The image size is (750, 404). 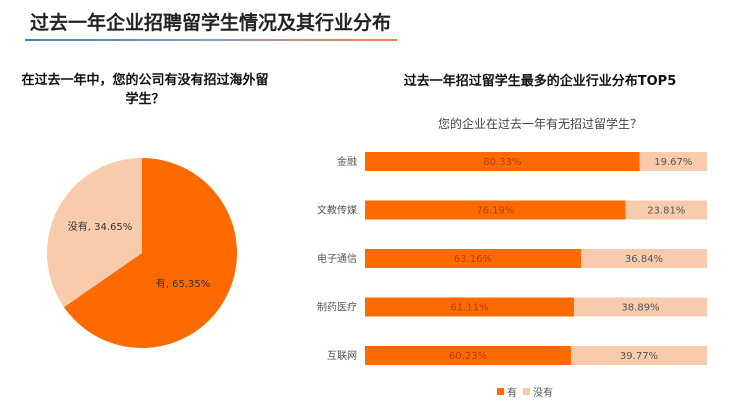 I want to click on page-title: 过去一年企业招聘留学生情况及其行业分布, so click(x=211, y=23).